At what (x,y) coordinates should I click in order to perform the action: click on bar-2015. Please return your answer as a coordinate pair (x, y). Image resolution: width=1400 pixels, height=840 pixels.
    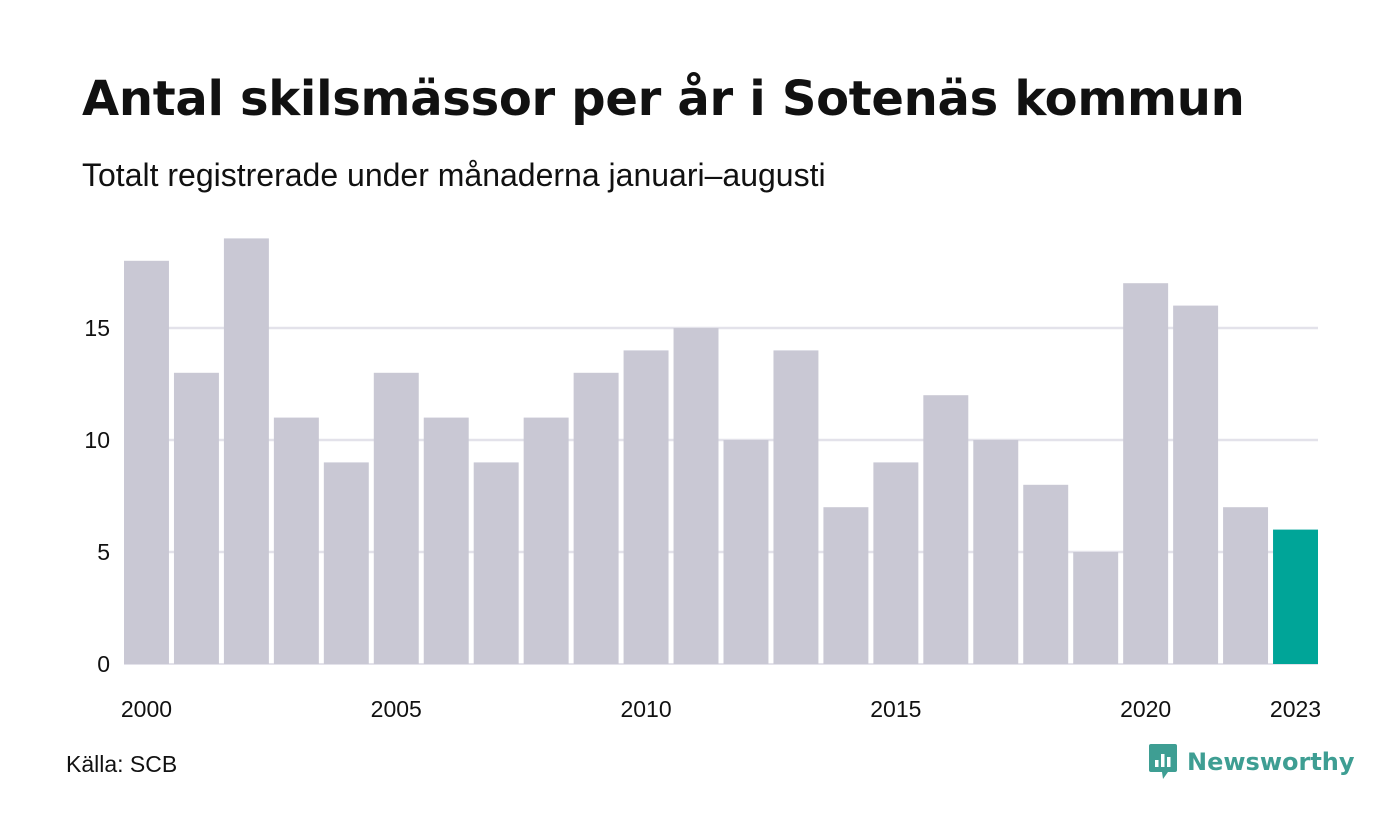
    Looking at the image, I should click on (896, 563).